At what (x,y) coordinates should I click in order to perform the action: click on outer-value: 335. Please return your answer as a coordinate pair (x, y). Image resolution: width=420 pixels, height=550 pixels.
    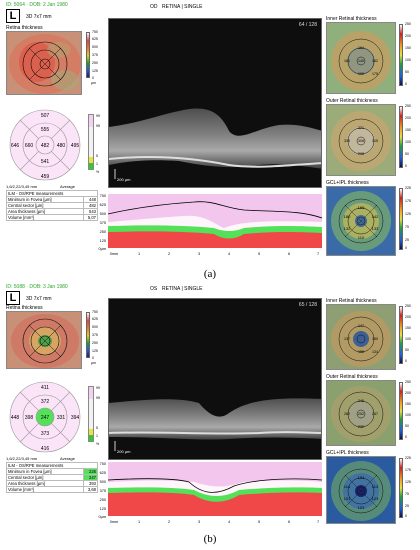
    Looking at the image, I should click on (347, 141).